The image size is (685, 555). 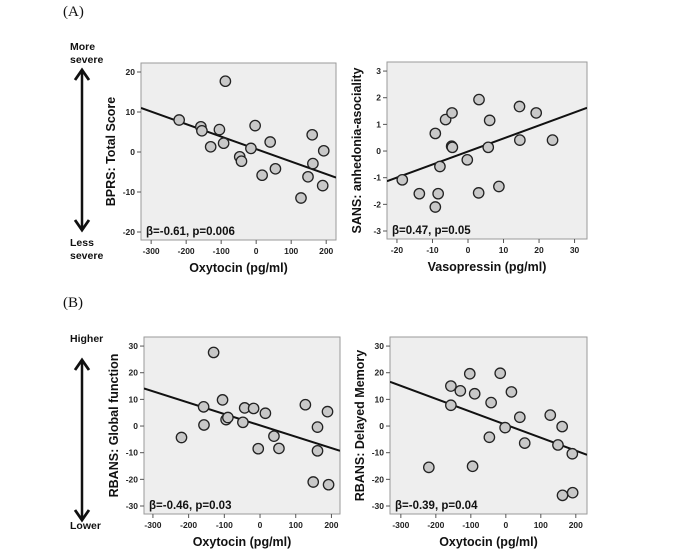 What do you see at coordinates (360, 425) in the screenshot?
I see `y-axis-title: RBANS: Delayed Memory` at bounding box center [360, 425].